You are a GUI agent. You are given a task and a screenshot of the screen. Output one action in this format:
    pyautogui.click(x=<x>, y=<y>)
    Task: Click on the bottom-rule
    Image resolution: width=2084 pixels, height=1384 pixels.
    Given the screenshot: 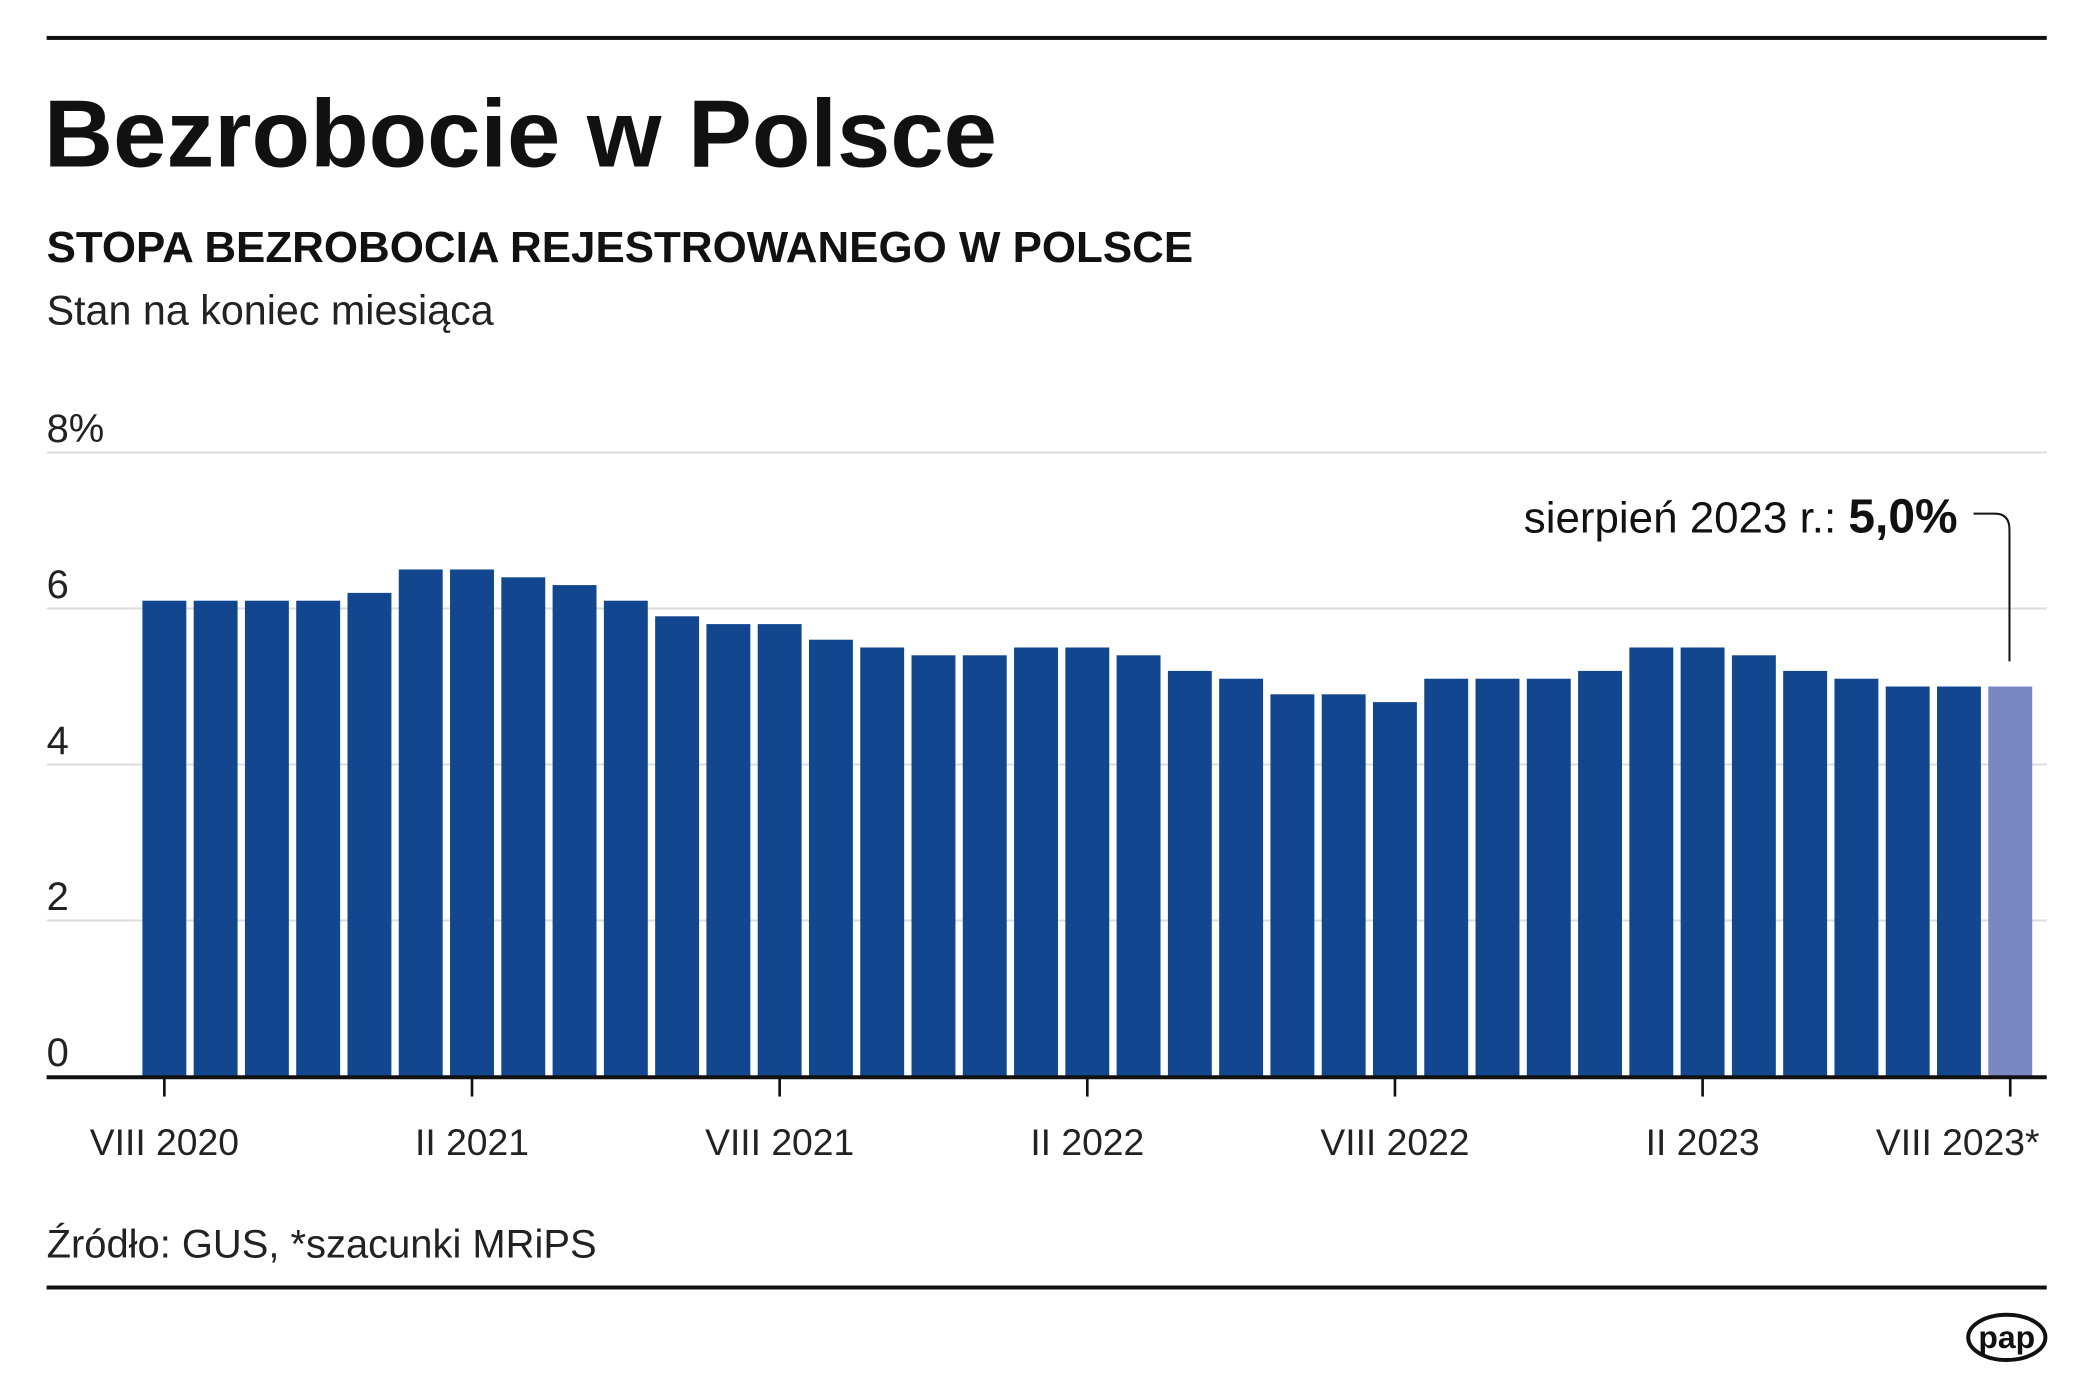 What is the action you would take?
    pyautogui.click(x=1046, y=1287)
    